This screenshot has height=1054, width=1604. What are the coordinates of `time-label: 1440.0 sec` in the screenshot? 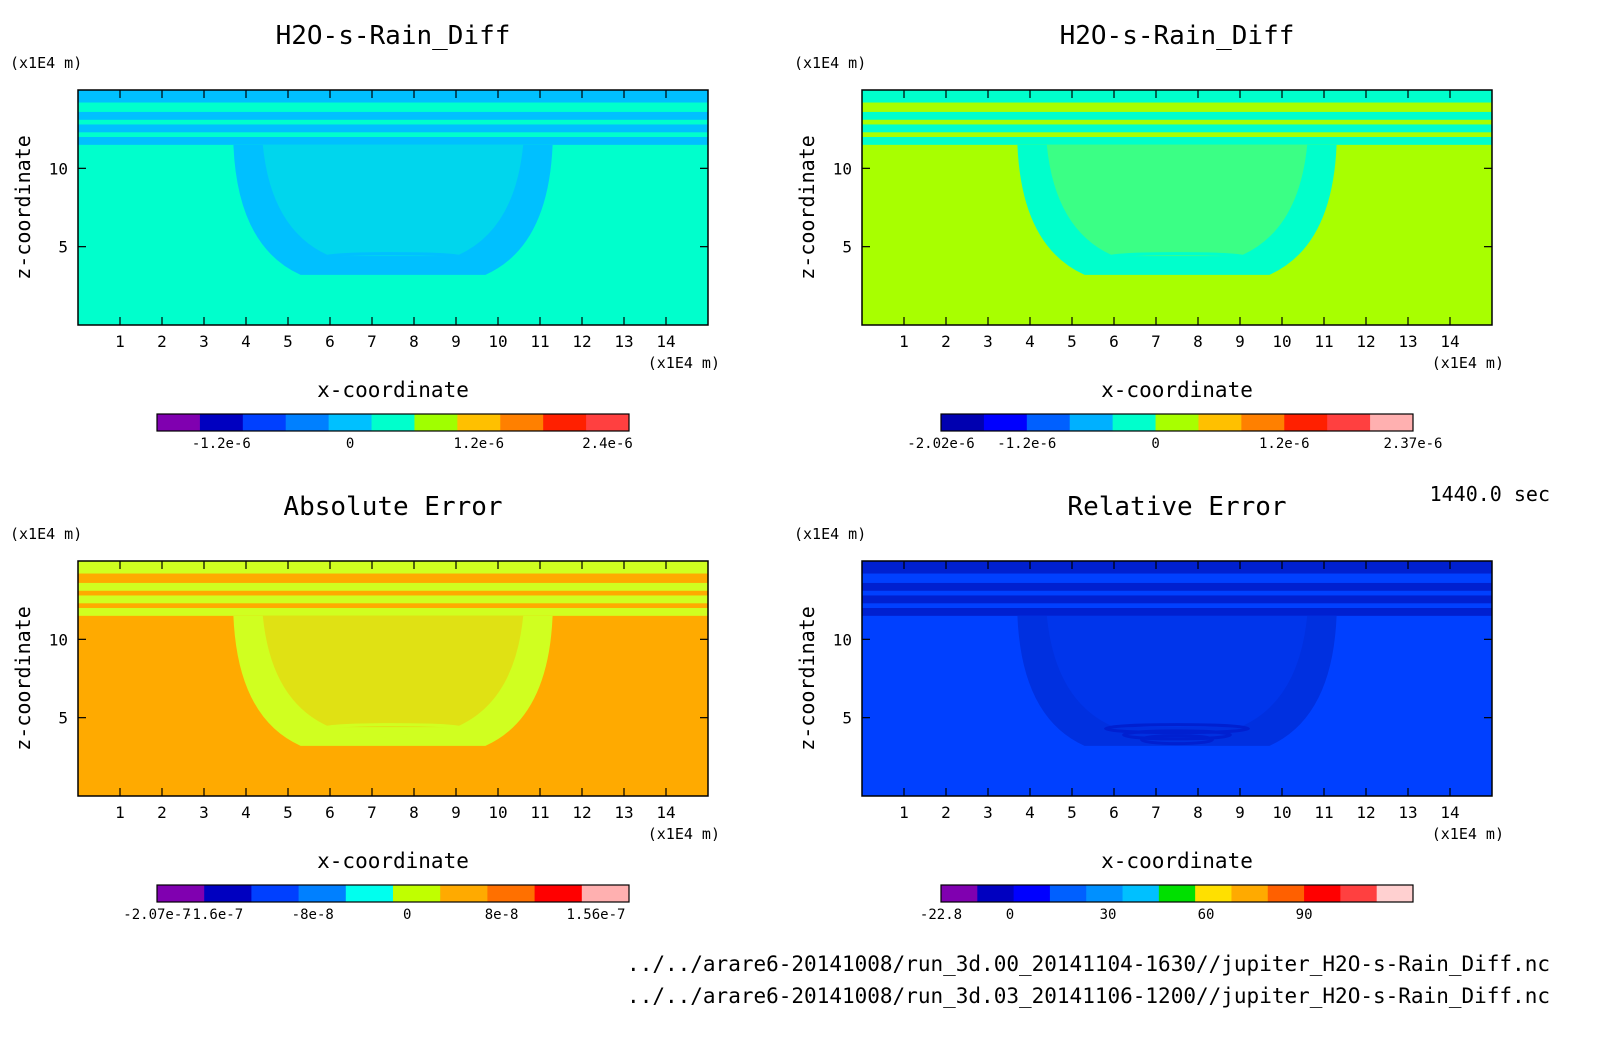 It's located at (1489, 494).